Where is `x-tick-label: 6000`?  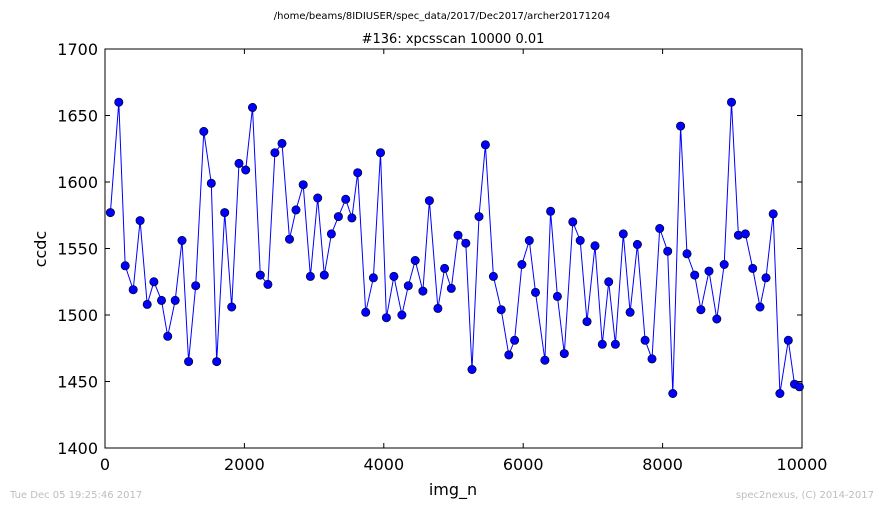
x-tick-label: 6000 is located at coordinates (523, 464).